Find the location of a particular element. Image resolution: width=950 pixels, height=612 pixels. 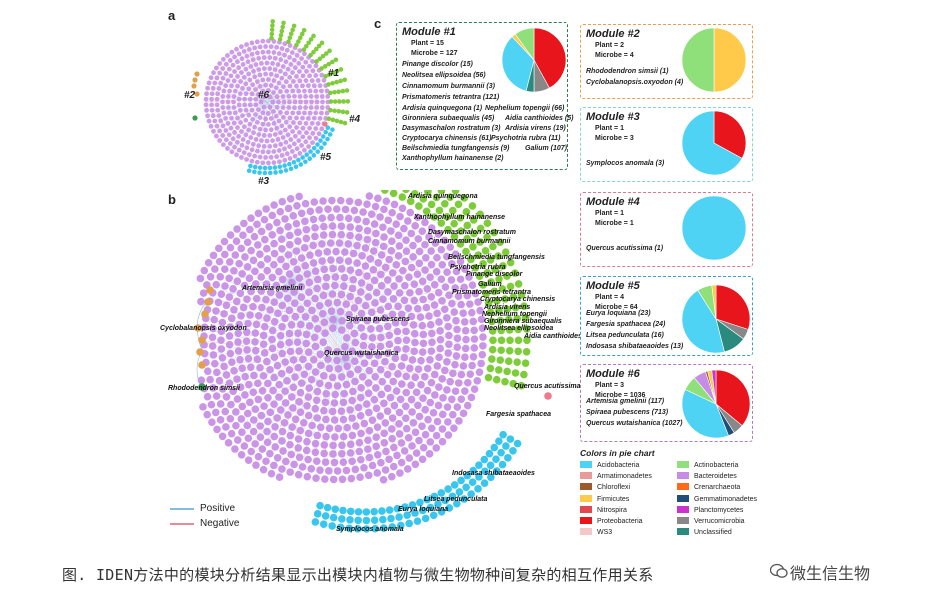

module-species: Gironniera subaequalis (45) is located at coordinates (448, 118).